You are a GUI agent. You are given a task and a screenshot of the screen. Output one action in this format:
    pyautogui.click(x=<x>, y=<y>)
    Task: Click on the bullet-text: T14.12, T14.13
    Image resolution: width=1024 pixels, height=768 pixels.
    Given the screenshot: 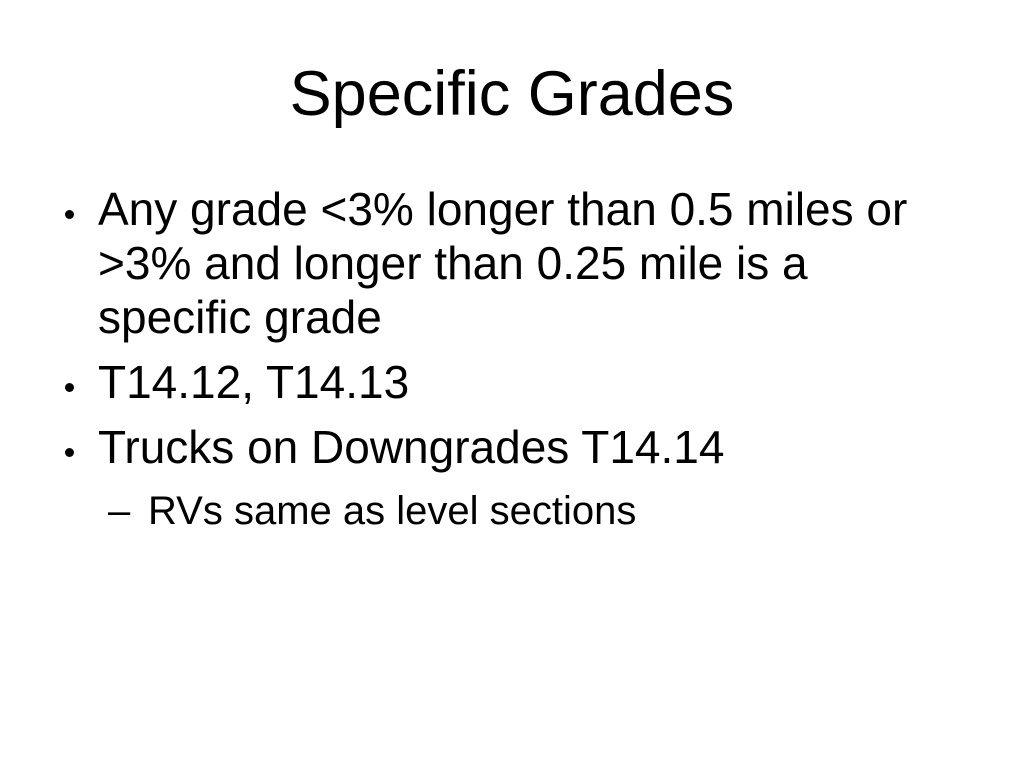 What is the action you would take?
    pyautogui.click(x=254, y=382)
    